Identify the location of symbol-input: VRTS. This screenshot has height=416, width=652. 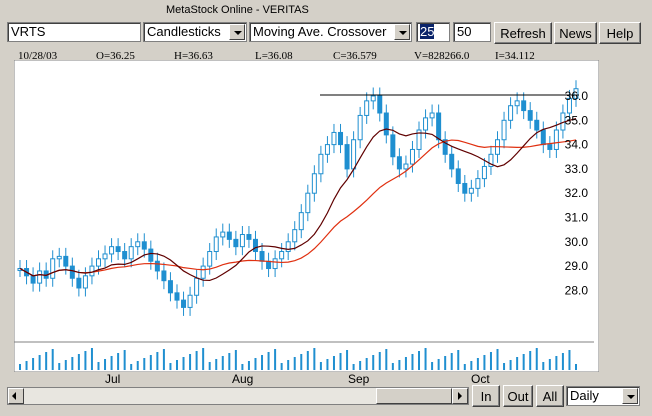
(74, 32).